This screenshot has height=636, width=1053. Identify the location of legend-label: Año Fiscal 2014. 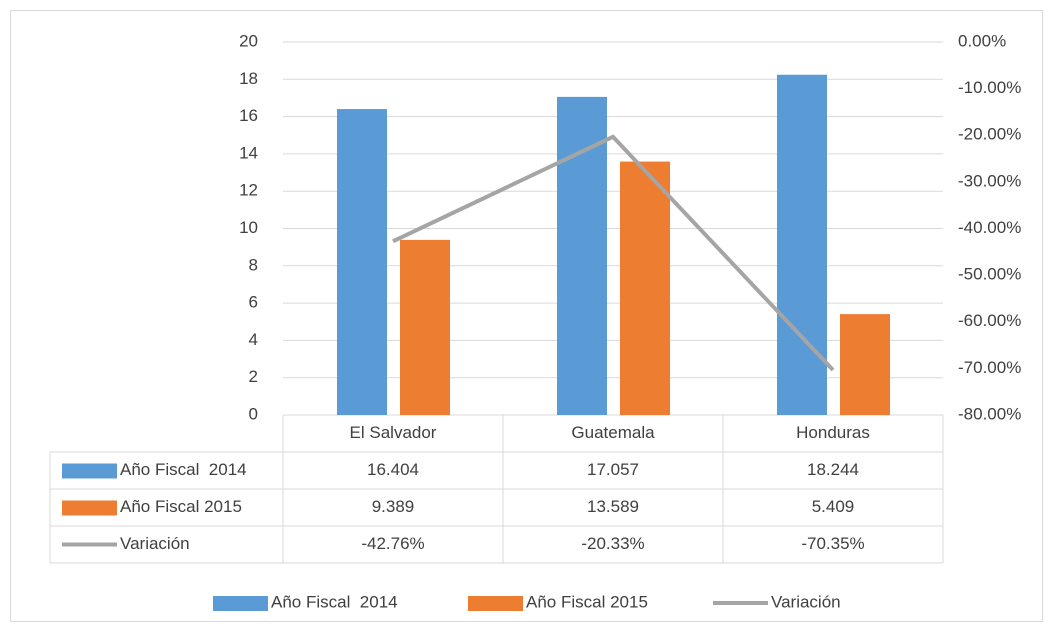
(334, 601).